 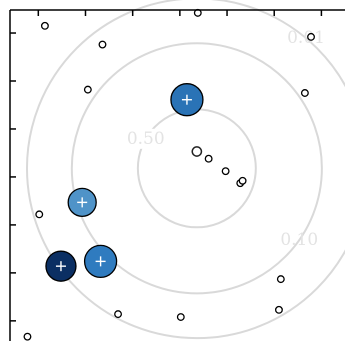 I want to click on contour-label: 0.50, so click(x=146, y=139).